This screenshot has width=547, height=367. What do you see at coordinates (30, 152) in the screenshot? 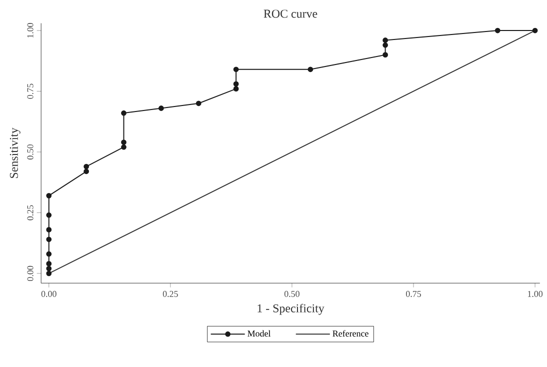
I see `y-tick-label: 0.50` at bounding box center [30, 152].